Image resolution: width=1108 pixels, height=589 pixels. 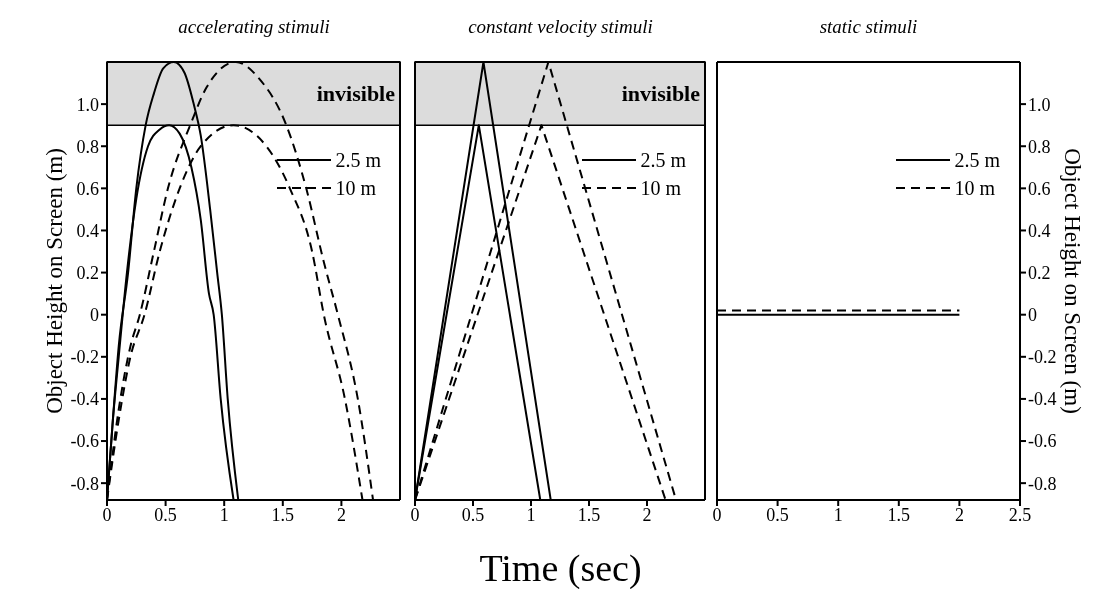 What do you see at coordinates (87, 272) in the screenshot?
I see `y-tick-label: 0.2` at bounding box center [87, 272].